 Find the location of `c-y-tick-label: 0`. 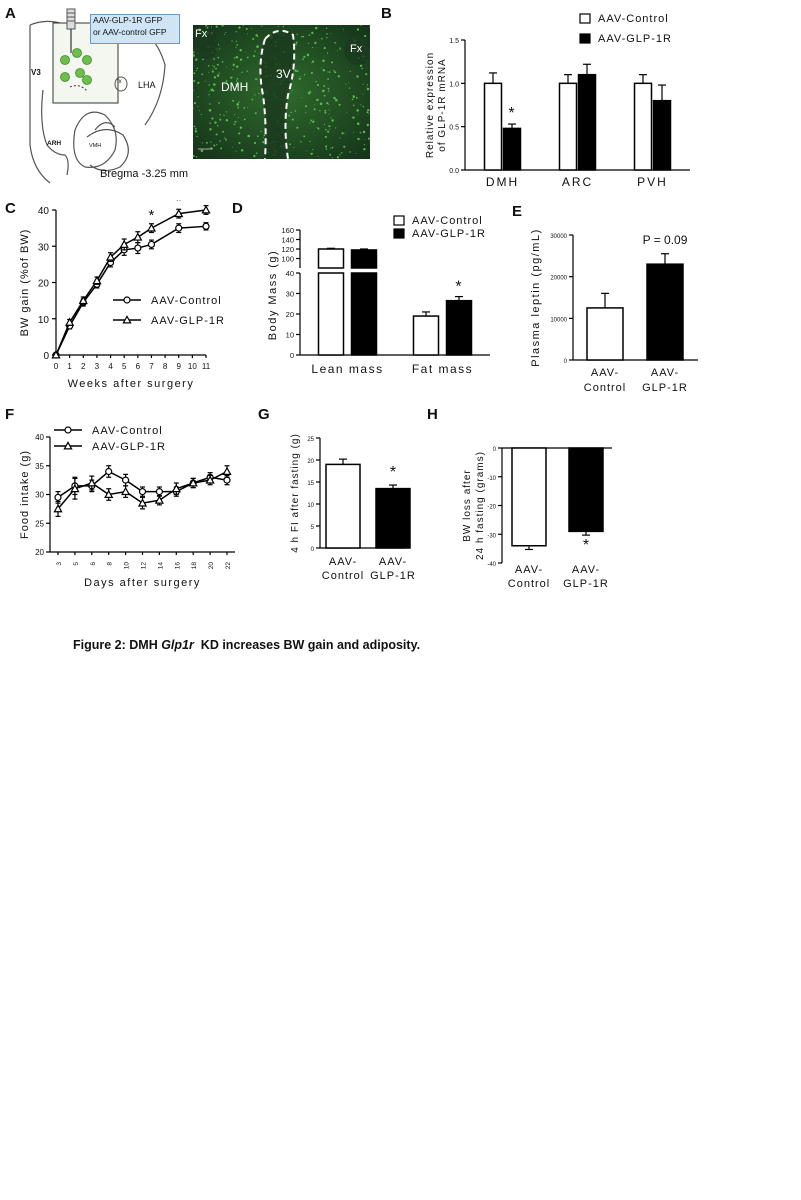

c-y-tick-label: 0 is located at coordinates (46, 356).